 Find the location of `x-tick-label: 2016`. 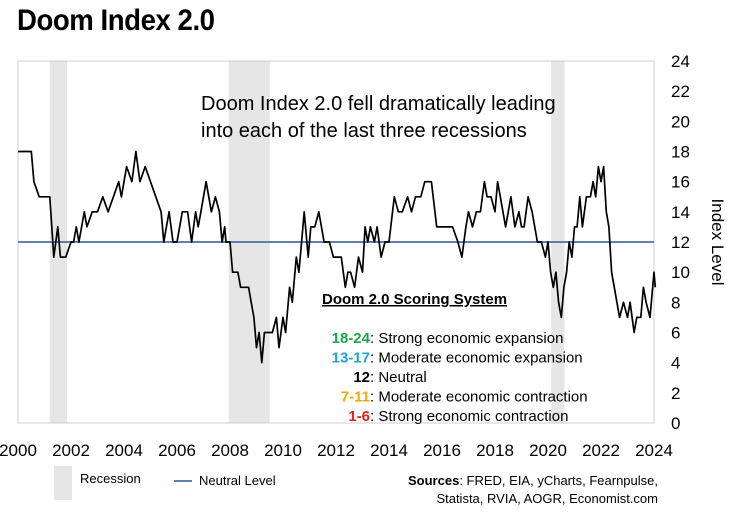

x-tick-label: 2016 is located at coordinates (442, 450).